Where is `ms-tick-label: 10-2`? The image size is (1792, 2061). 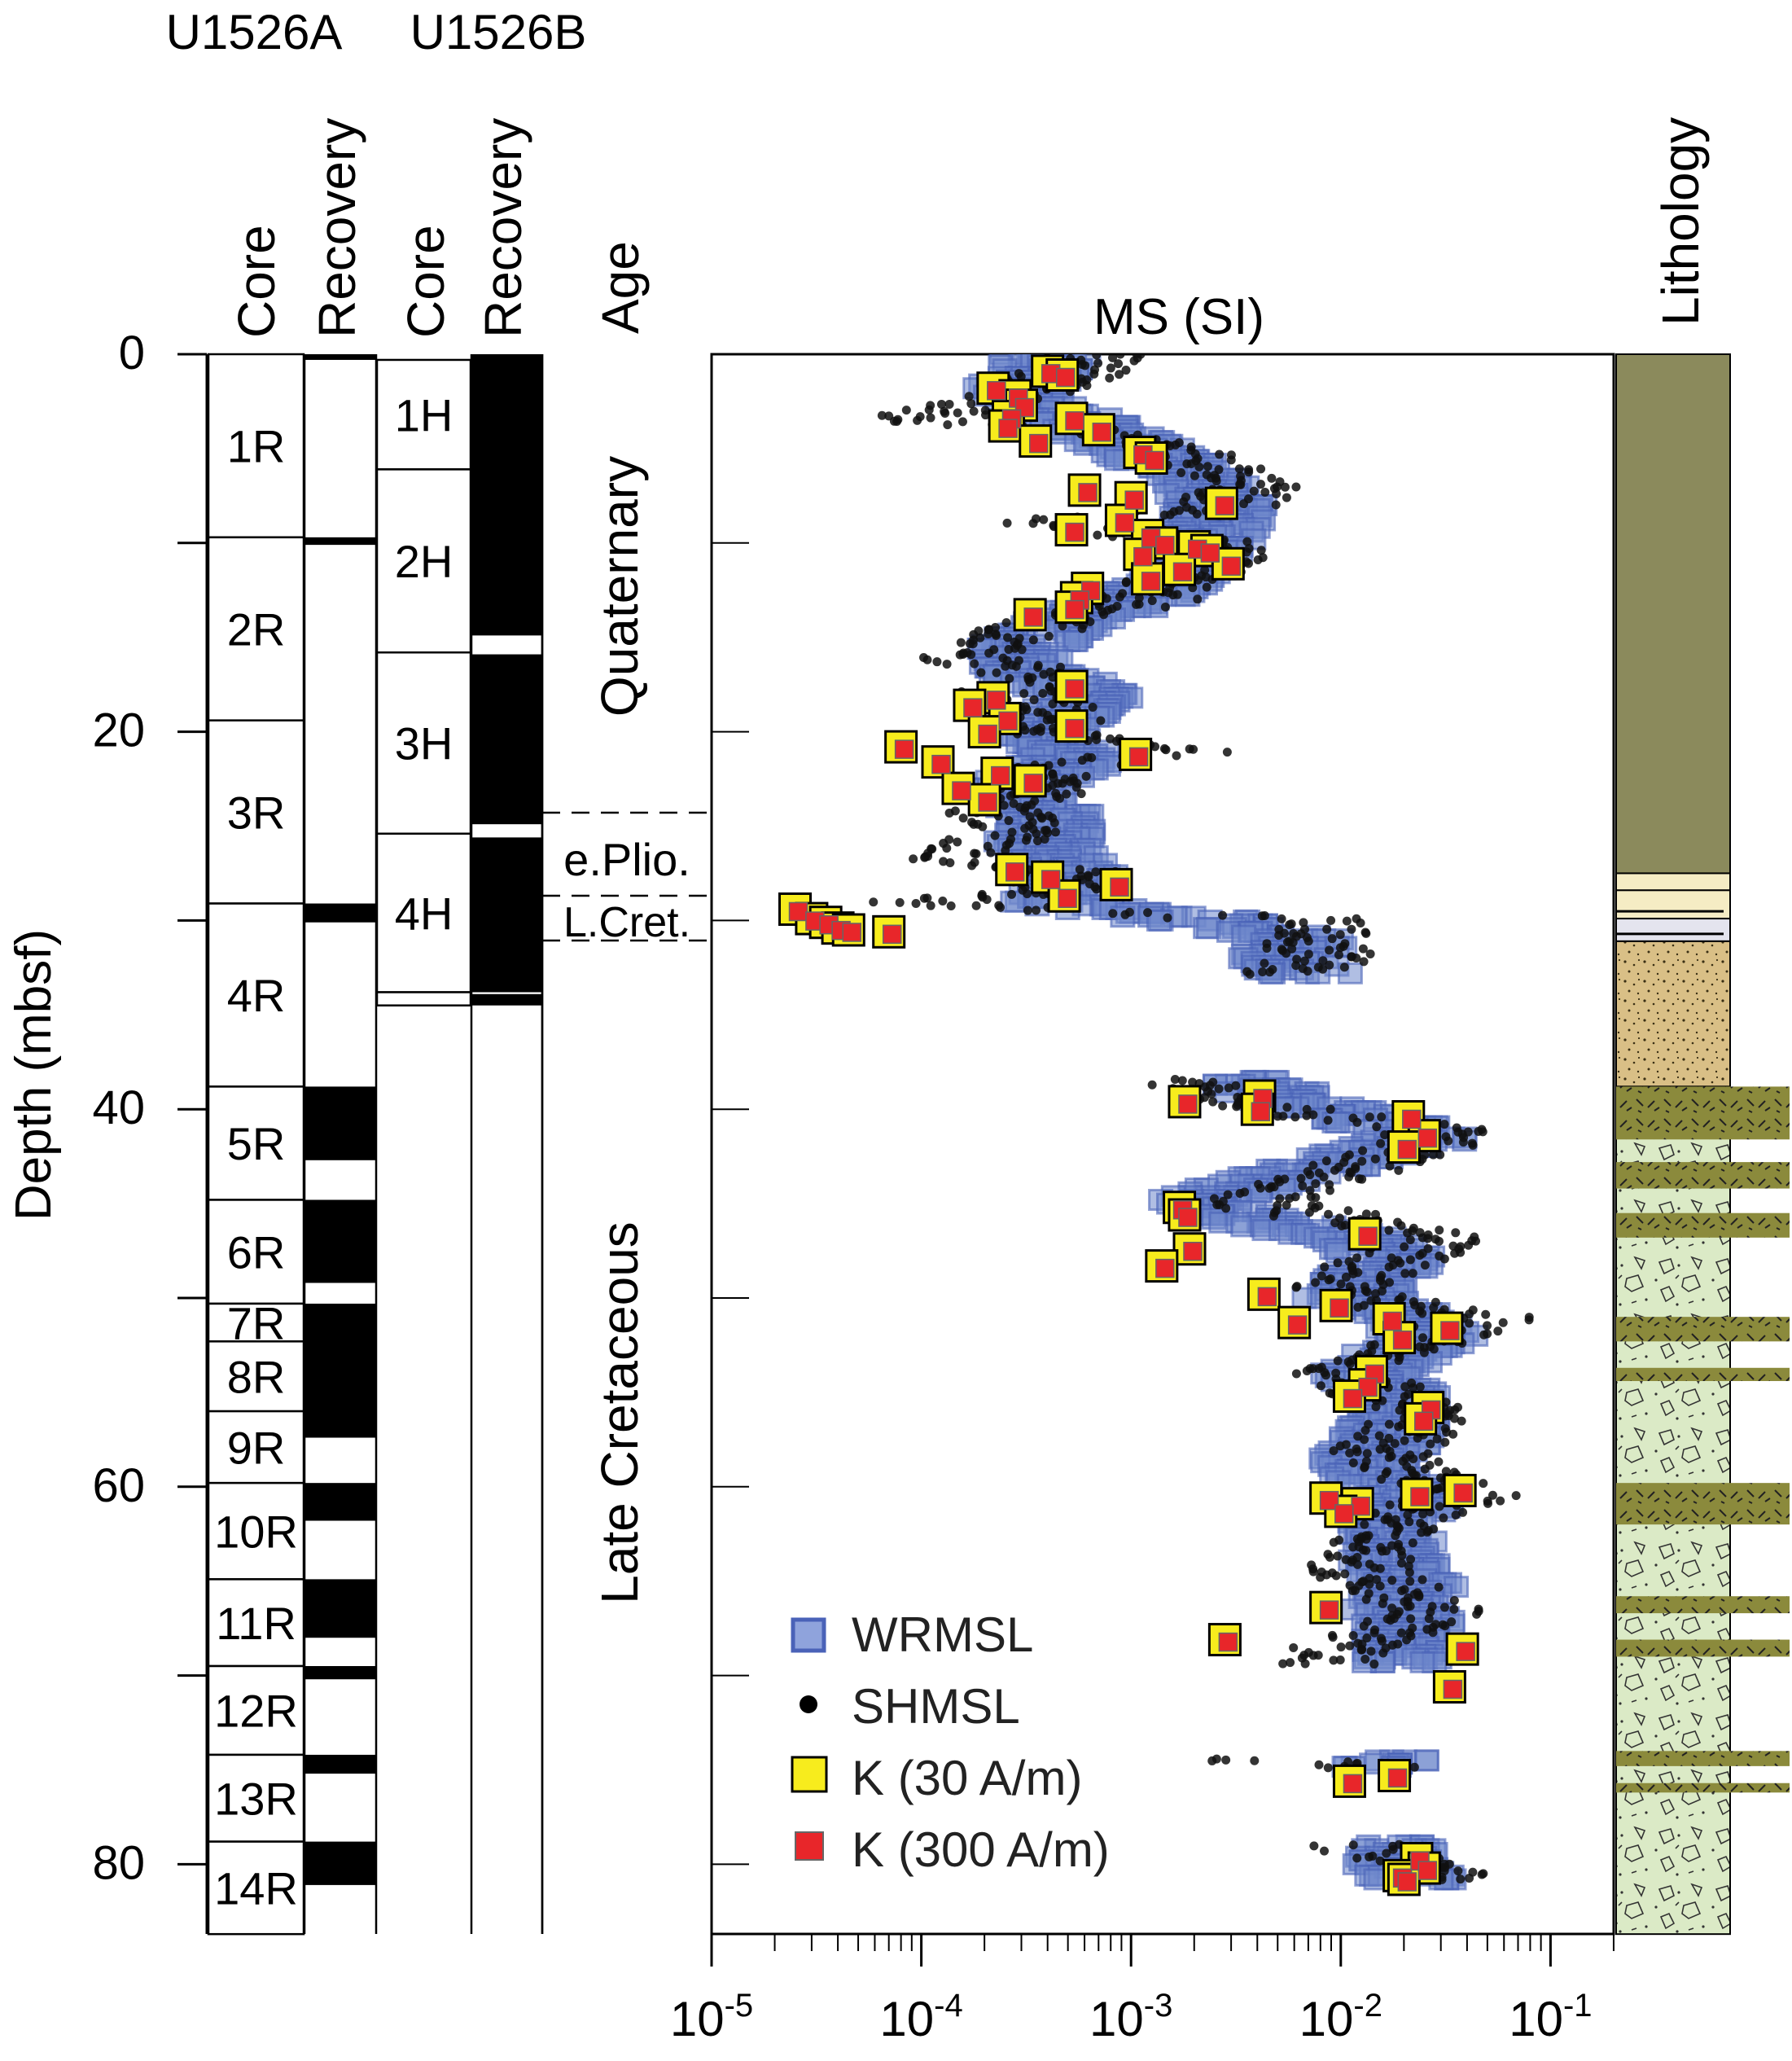
ms-tick-label: 10-2 is located at coordinates (1340, 2017).